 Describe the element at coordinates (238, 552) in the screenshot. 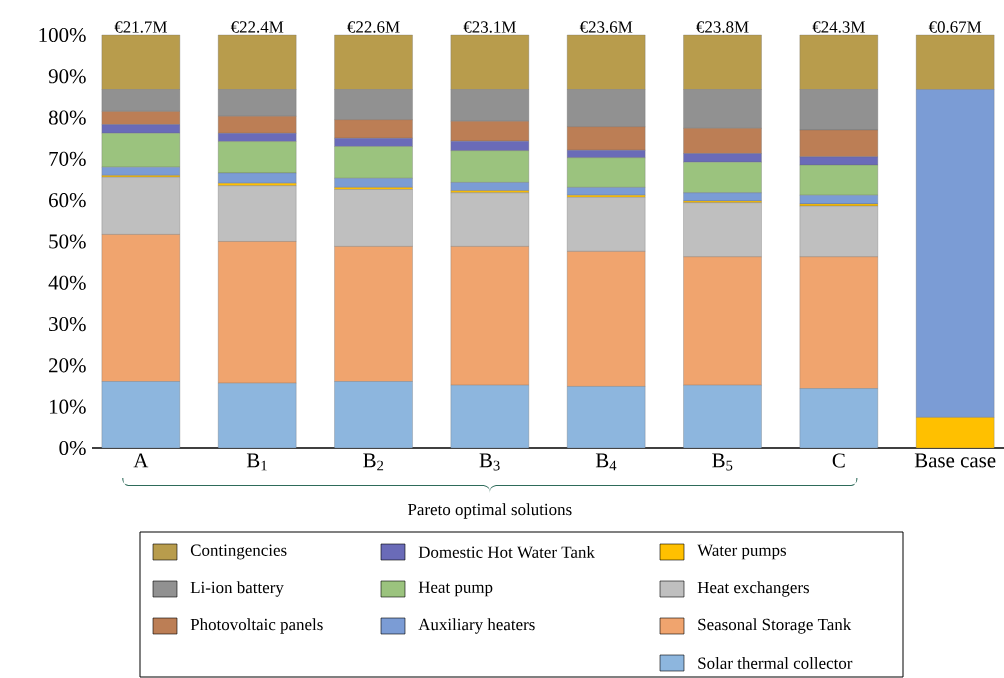

I see `legend-label: Contingencies` at that location.